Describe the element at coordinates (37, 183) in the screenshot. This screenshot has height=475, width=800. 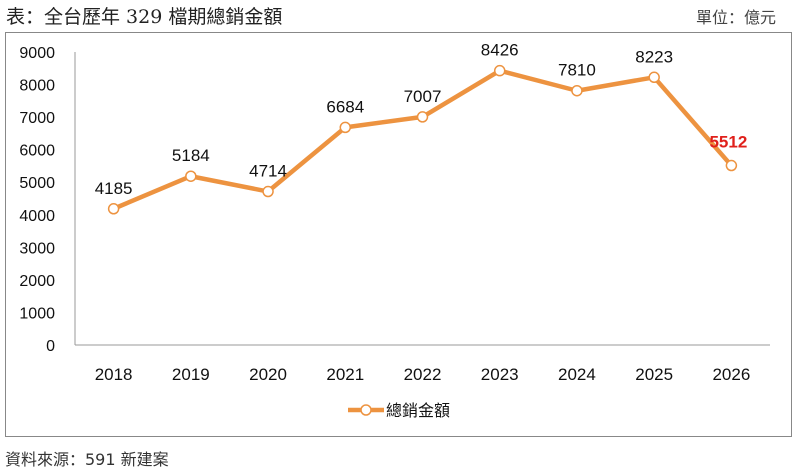
I see `y-tick-label: 5000` at that location.